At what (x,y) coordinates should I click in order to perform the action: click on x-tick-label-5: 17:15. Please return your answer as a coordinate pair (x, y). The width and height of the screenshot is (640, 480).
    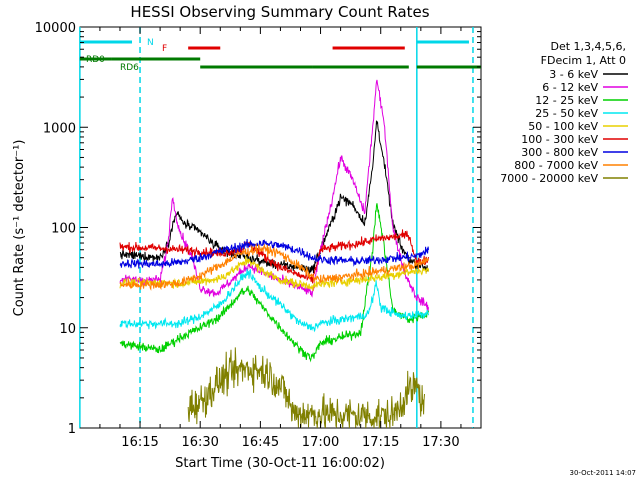
    Looking at the image, I should click on (380, 442).